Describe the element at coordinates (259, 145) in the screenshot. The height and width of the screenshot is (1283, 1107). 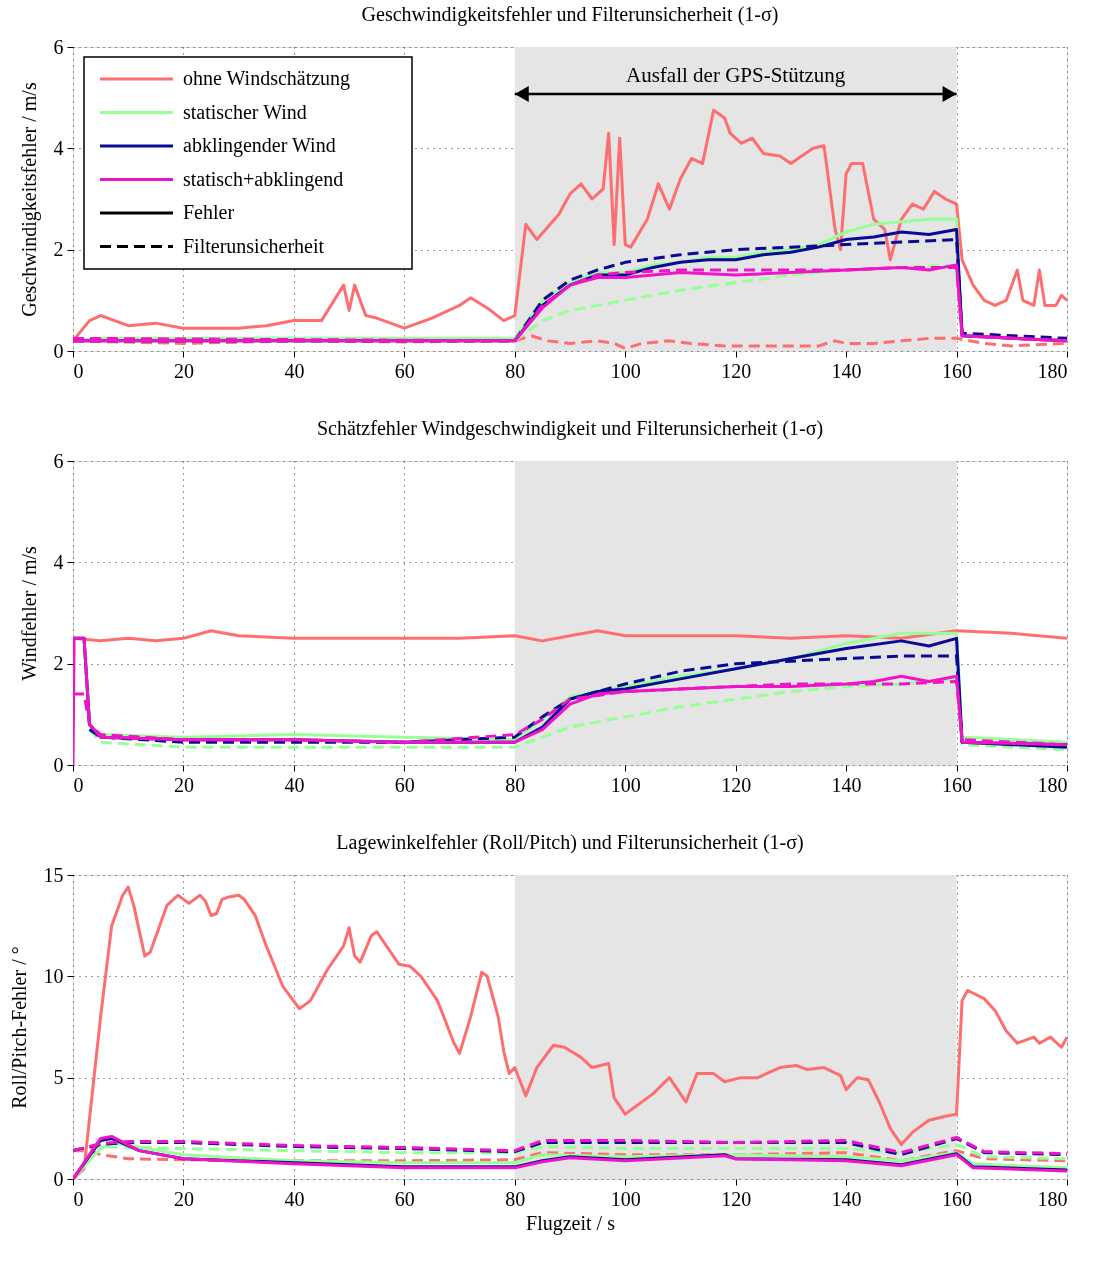
I see `legend-label: abklingender Wind` at that location.